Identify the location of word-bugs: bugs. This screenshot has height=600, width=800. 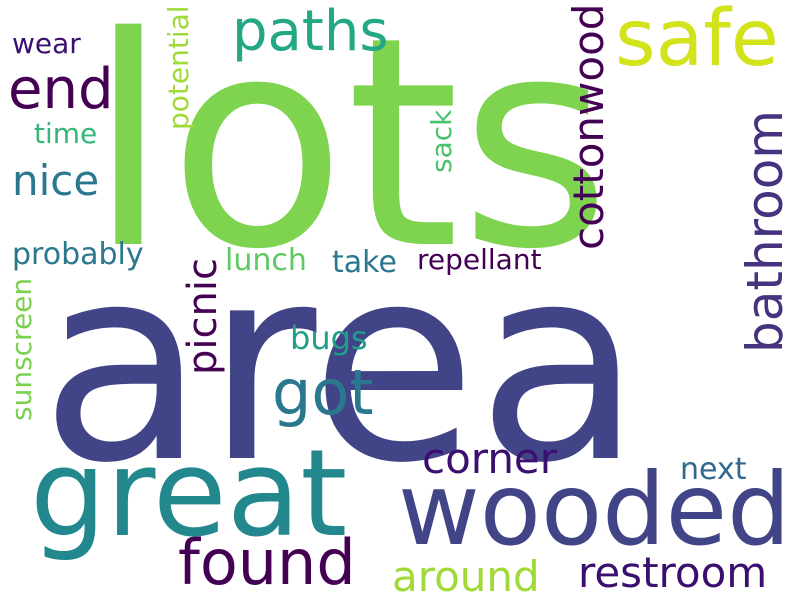
(329, 338).